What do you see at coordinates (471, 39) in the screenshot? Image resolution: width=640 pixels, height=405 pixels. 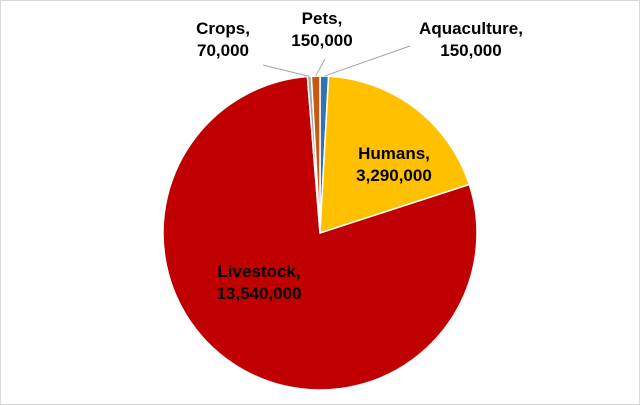 I see `data-label-aquaculture: Aquaculture, 150,000` at bounding box center [471, 39].